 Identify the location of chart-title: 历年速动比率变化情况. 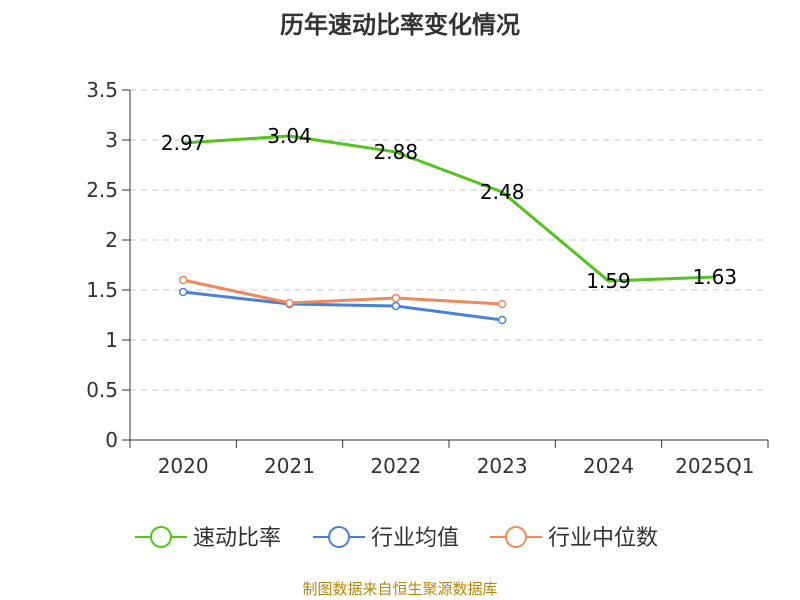
(400, 25).